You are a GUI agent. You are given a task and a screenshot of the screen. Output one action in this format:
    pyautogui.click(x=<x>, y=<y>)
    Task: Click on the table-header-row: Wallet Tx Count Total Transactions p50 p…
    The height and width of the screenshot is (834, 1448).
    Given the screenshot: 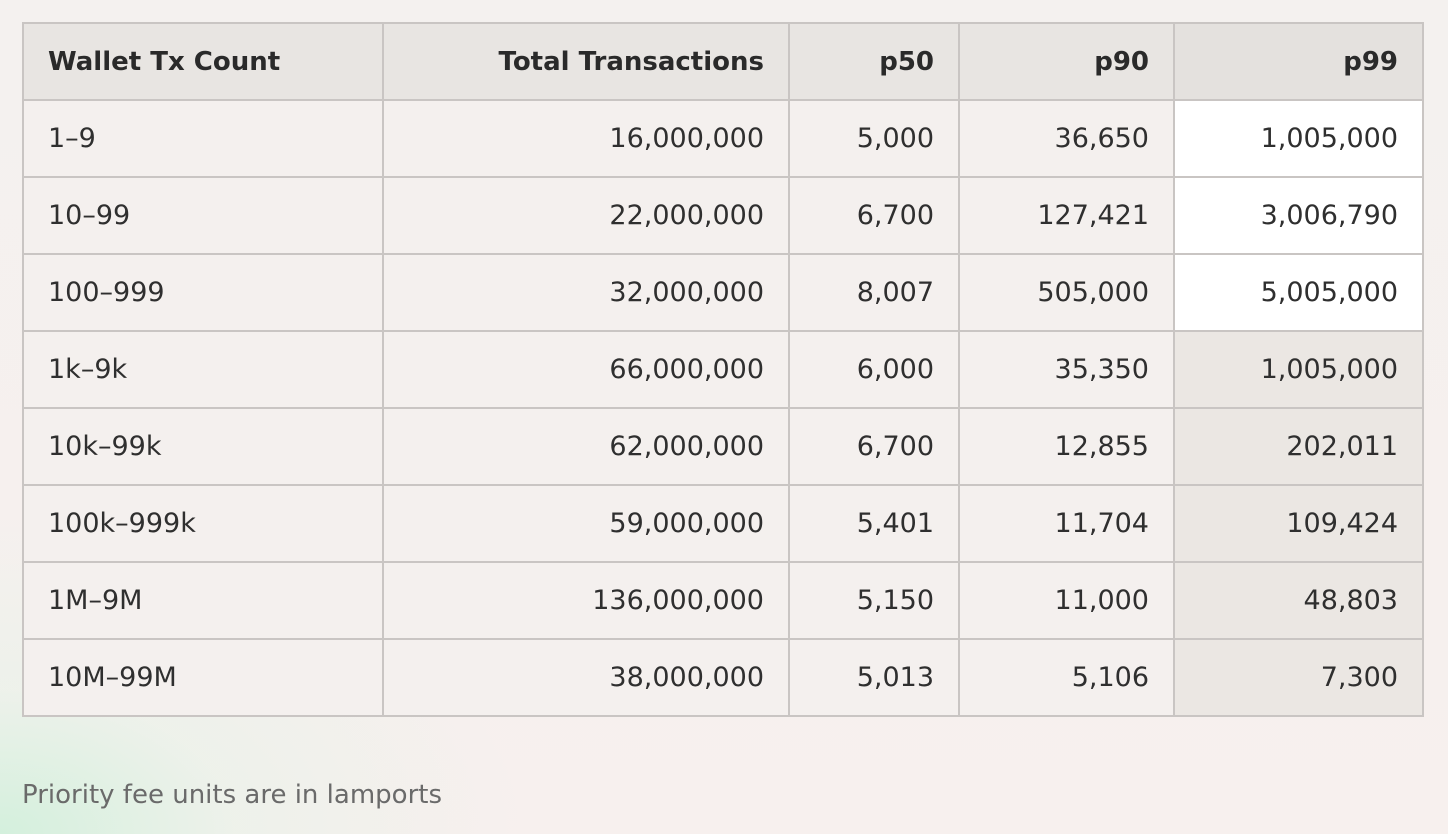 What is the action you would take?
    pyautogui.click(x=723, y=61)
    